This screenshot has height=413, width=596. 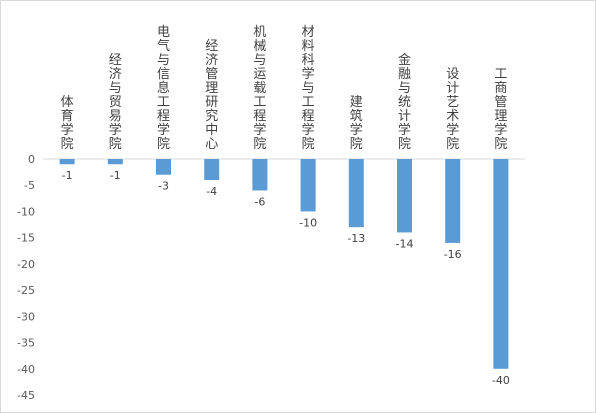 I want to click on category-label: 金融与统计学院, so click(x=404, y=102).